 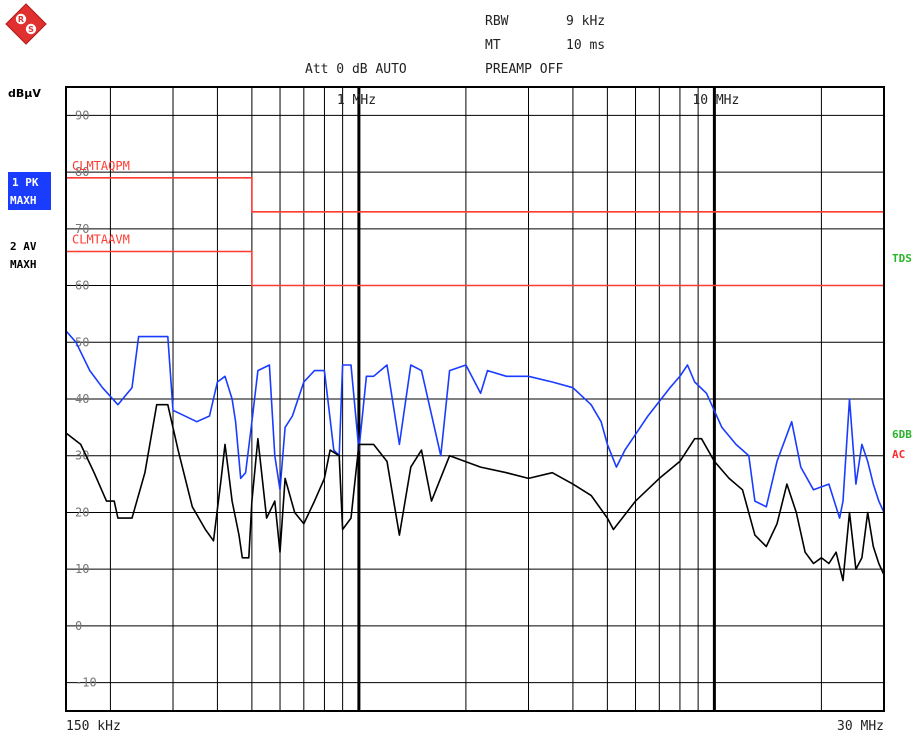 I want to click on svg-text: R, so click(x=21, y=19).